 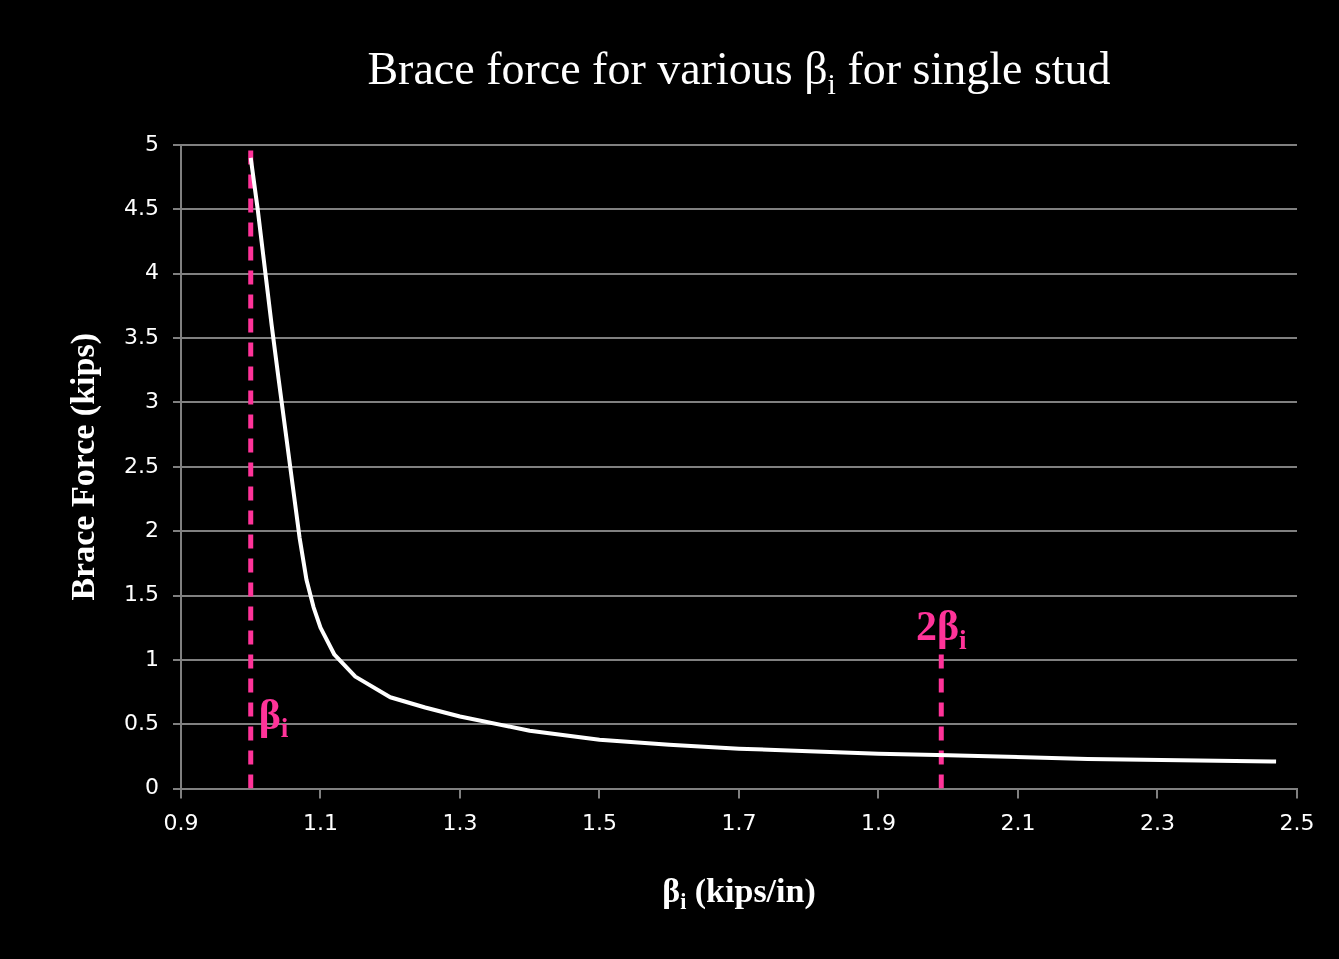 I want to click on x-tick-label: 2.3, so click(x=1157, y=822).